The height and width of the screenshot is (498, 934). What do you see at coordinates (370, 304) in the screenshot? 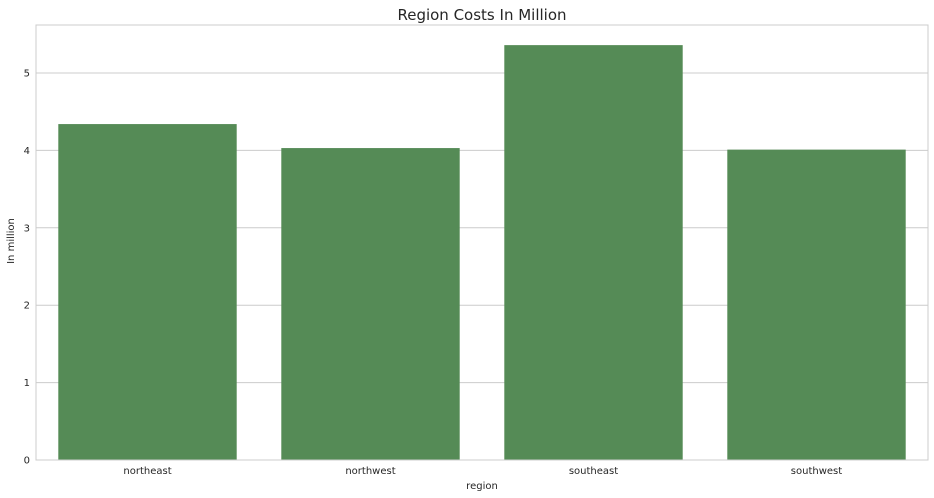
I see `bar-northwest` at bounding box center [370, 304].